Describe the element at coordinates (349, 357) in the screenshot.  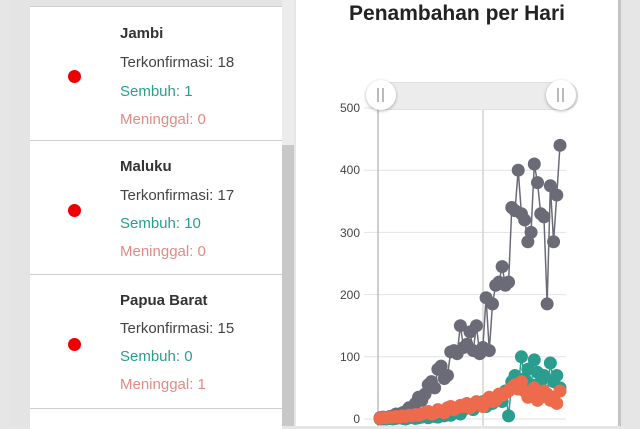
I see `y-tick: 100` at that location.